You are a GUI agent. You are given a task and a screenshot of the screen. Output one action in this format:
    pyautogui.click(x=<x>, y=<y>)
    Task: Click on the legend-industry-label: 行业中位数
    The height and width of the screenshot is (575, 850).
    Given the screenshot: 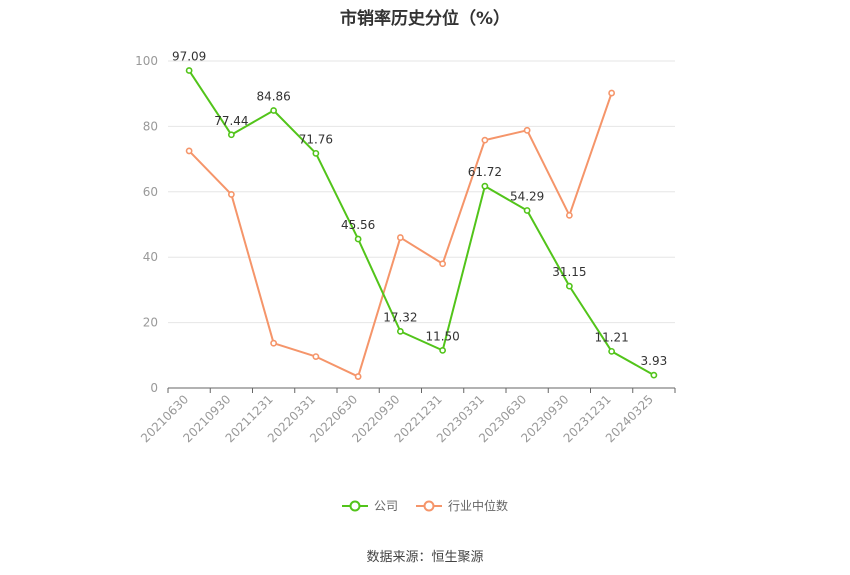 What is the action you would take?
    pyautogui.click(x=478, y=506)
    